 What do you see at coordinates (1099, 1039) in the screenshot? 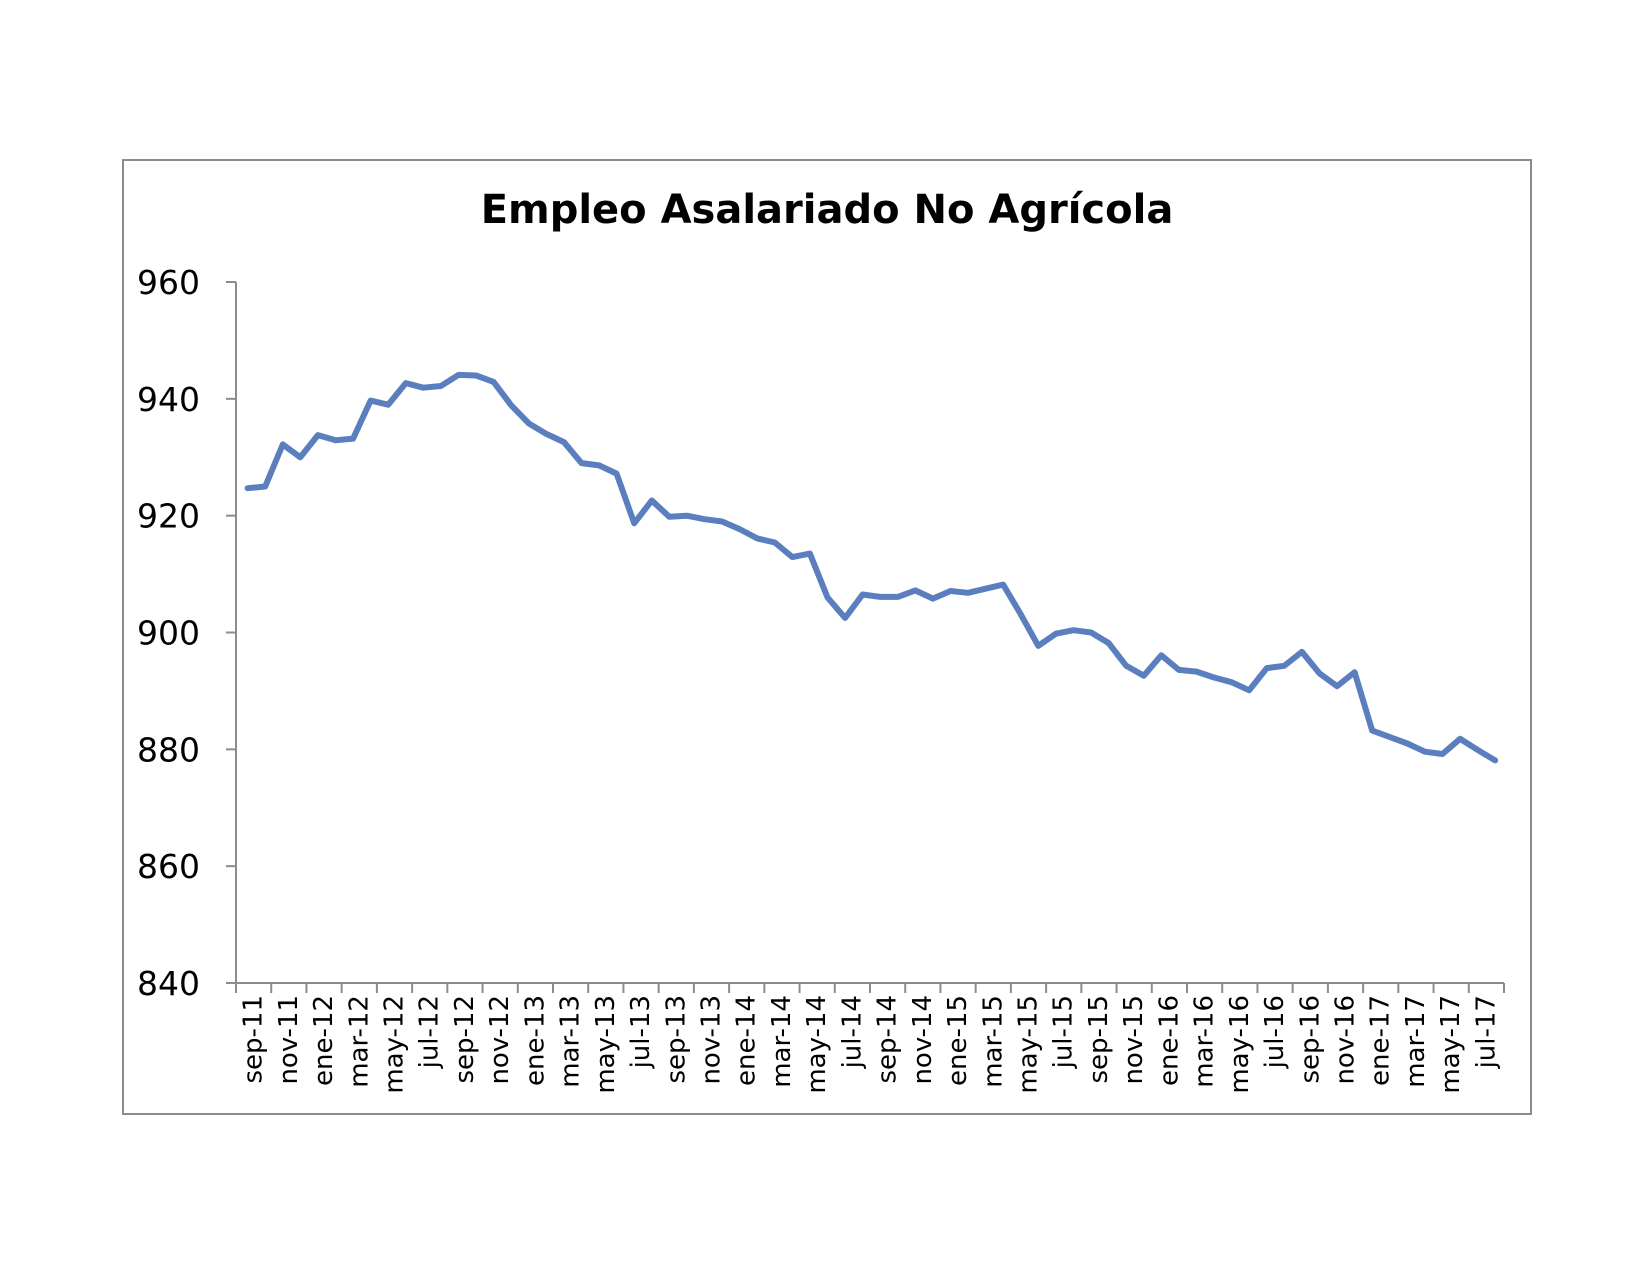
I see `x-tick-label: sep-15` at bounding box center [1099, 1039].